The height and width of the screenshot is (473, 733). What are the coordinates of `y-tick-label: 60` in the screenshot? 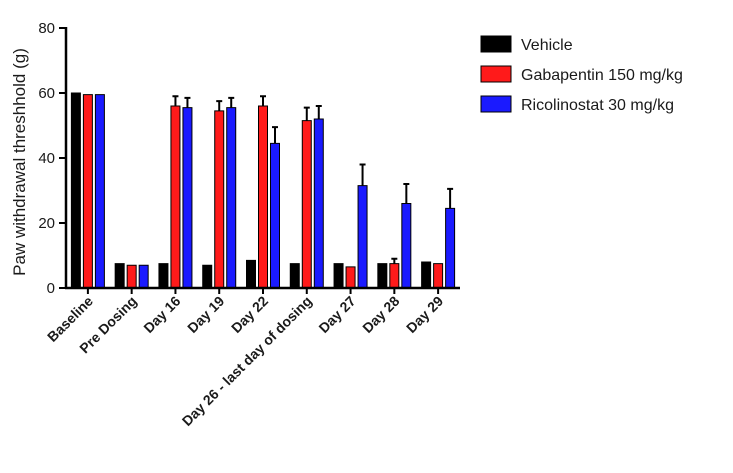 It's located at (46, 93).